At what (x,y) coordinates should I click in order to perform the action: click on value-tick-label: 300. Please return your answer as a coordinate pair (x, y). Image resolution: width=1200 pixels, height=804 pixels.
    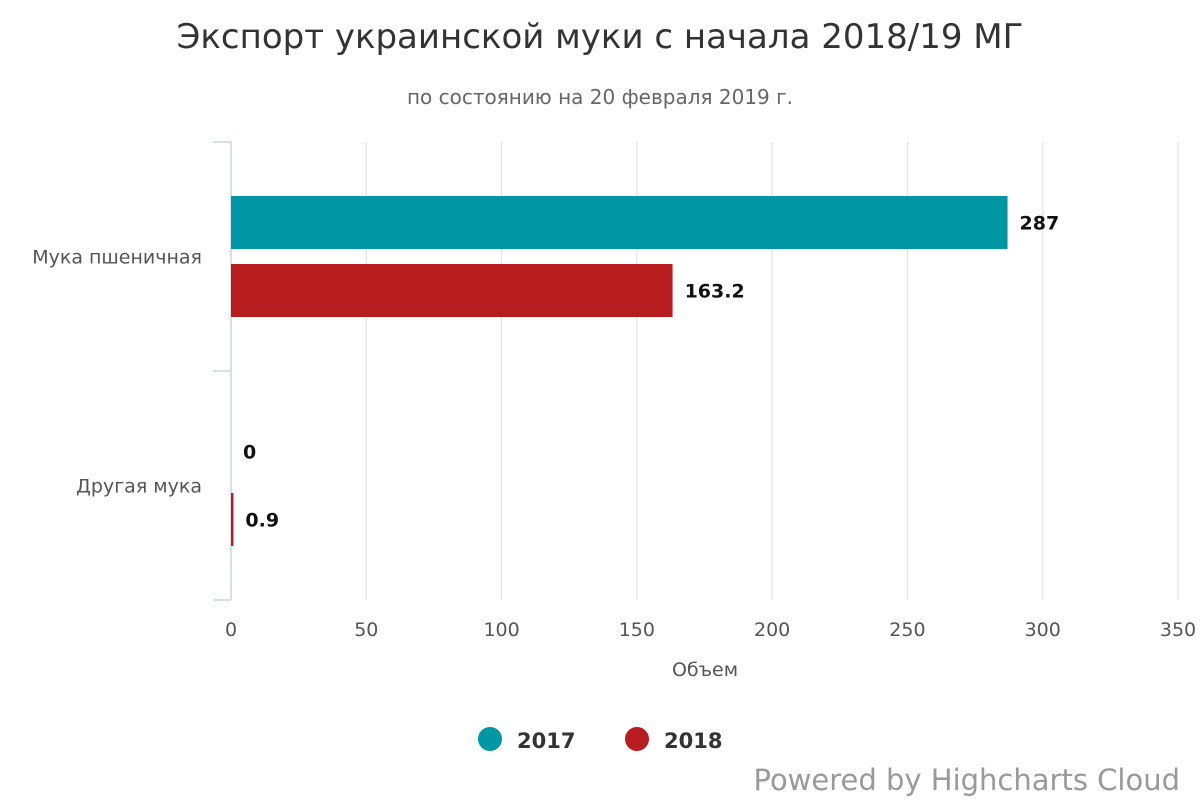
    Looking at the image, I should click on (1043, 630).